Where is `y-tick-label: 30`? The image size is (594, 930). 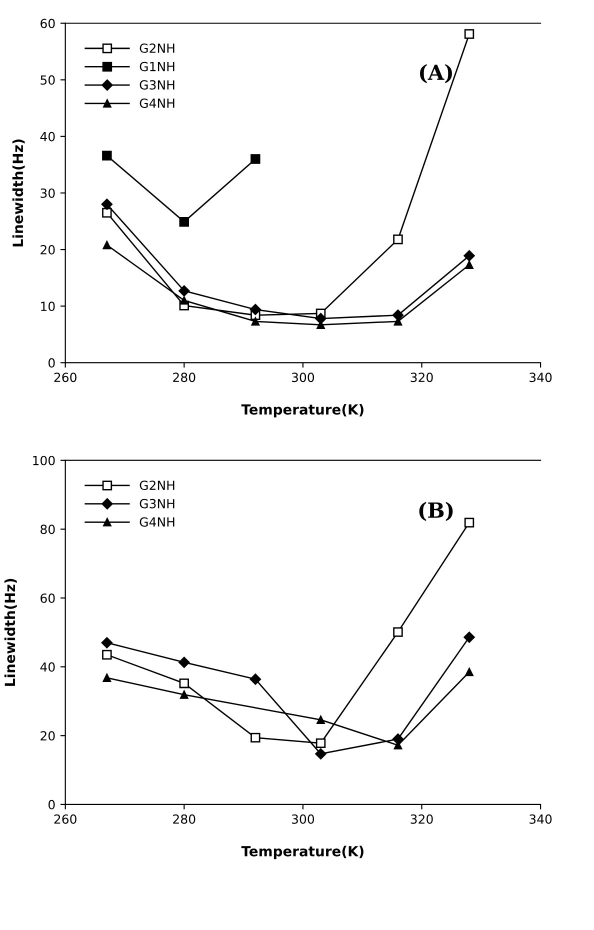 y-tick-label: 30 is located at coordinates (47, 193).